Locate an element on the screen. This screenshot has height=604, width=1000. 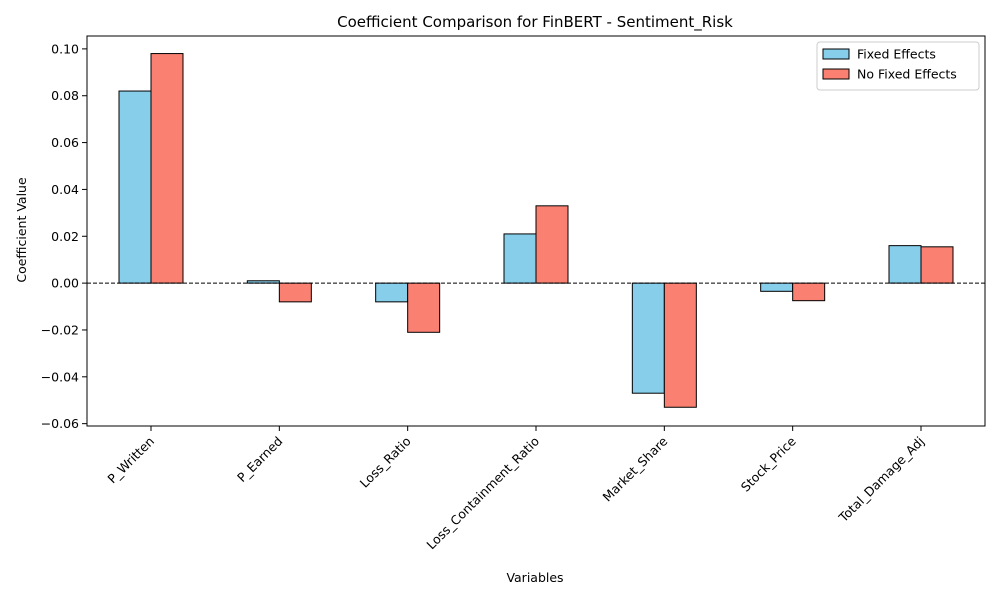
x-tick-label: Total_Damage_Adj is located at coordinates (881, 480).